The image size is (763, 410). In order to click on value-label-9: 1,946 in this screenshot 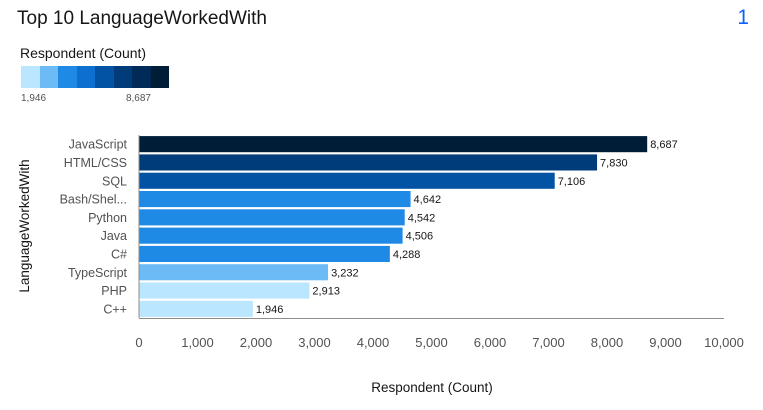, I will do `click(270, 310)`.